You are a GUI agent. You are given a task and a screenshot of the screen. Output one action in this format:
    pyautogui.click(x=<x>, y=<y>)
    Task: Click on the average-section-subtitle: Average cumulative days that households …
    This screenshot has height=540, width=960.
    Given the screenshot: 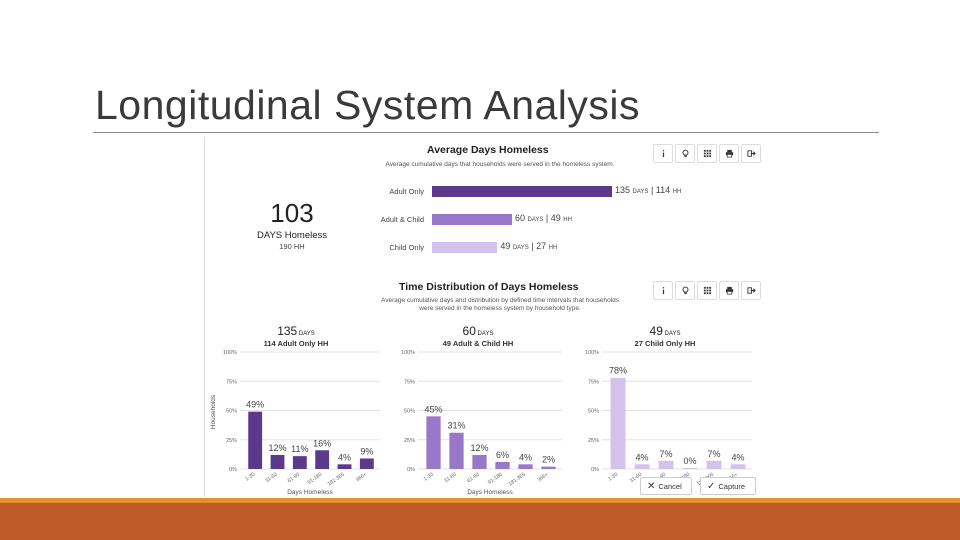 What is the action you would take?
    pyautogui.click(x=500, y=164)
    